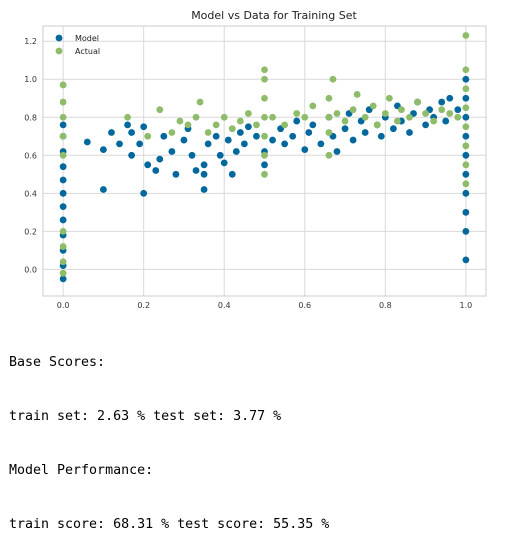 The height and width of the screenshot is (552, 521). I want to click on base-scores-values: train set: 2.63 % test set: 3.77 %, so click(145, 416).